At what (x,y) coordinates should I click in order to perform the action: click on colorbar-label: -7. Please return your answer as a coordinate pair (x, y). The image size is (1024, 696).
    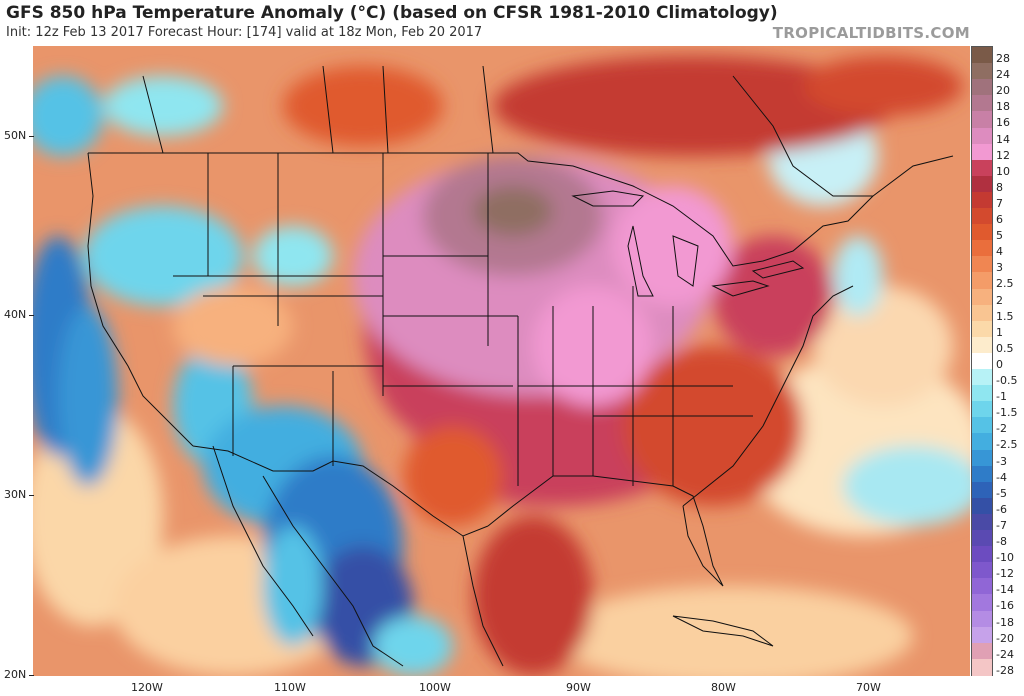
    Looking at the image, I should click on (1001, 525).